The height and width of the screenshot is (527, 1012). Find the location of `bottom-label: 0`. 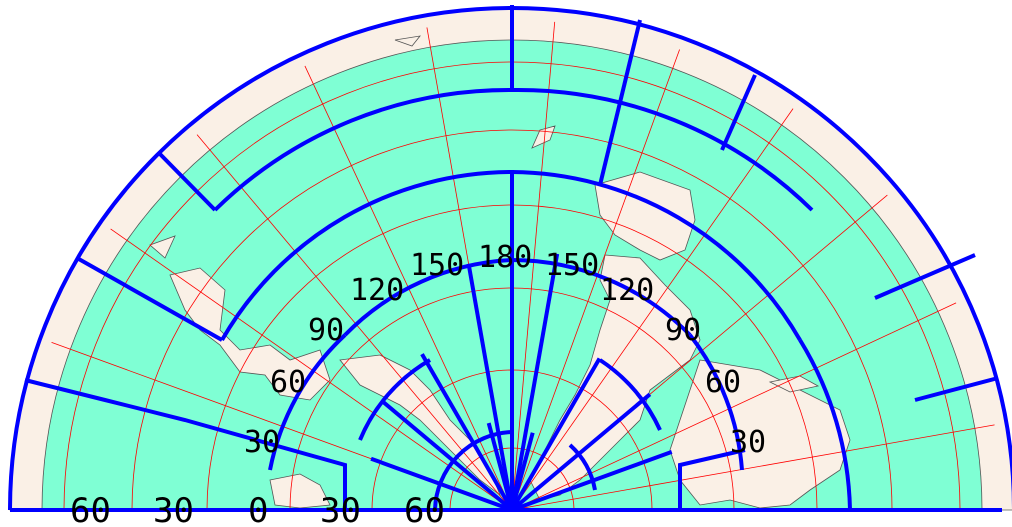

bottom-label: 0 is located at coordinates (258, 509).